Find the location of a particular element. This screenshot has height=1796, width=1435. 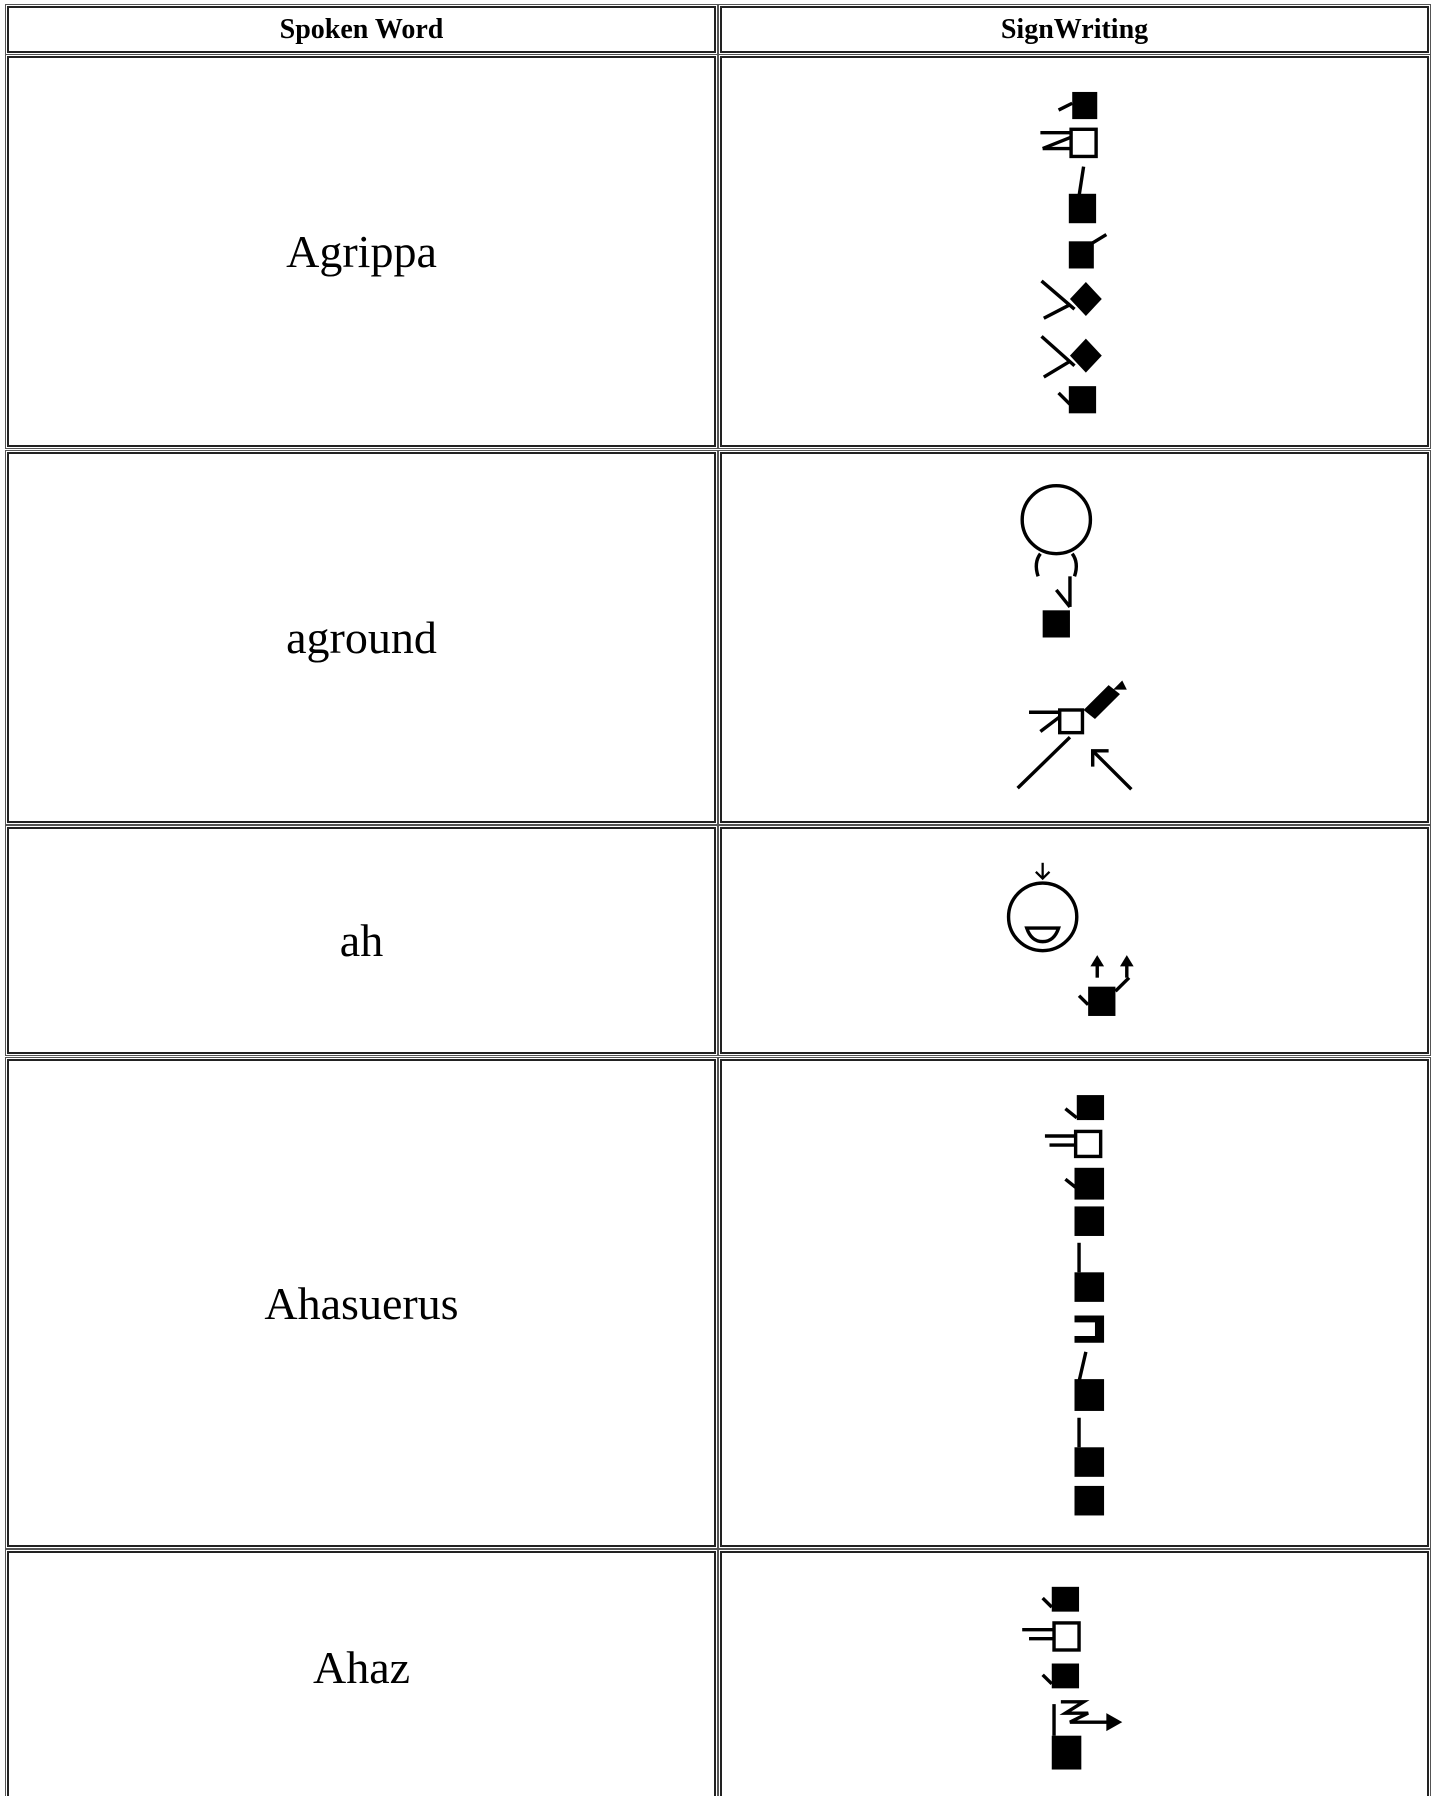

word-cell: Agrippa is located at coordinates (361, 251).